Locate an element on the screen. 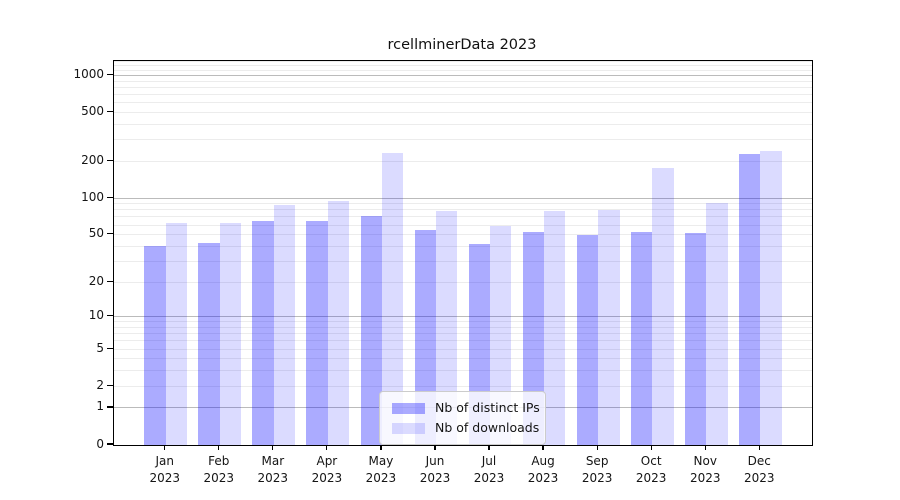 Image resolution: width=900 pixels, height=500 pixels. x-tick-month: Nov is located at coordinates (705, 461).